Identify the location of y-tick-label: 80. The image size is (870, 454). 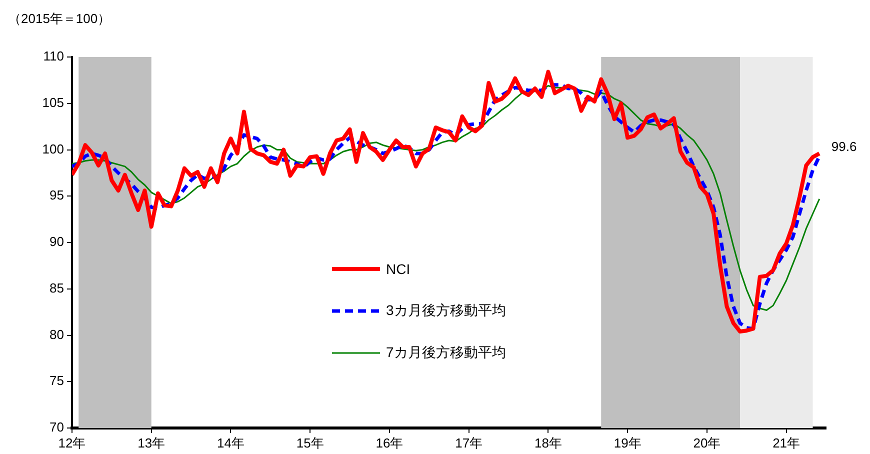
(57, 334).